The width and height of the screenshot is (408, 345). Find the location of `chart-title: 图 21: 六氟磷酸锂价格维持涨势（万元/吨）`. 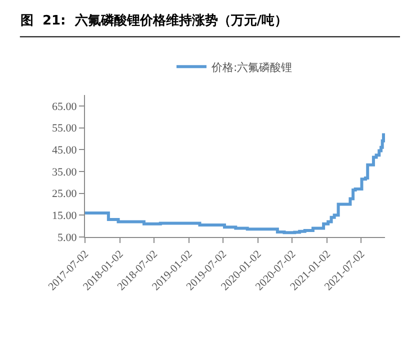

chart-title: 图 21: 六氟磷酸锂价格维持涨势（万元/吨） is located at coordinates (154, 20).